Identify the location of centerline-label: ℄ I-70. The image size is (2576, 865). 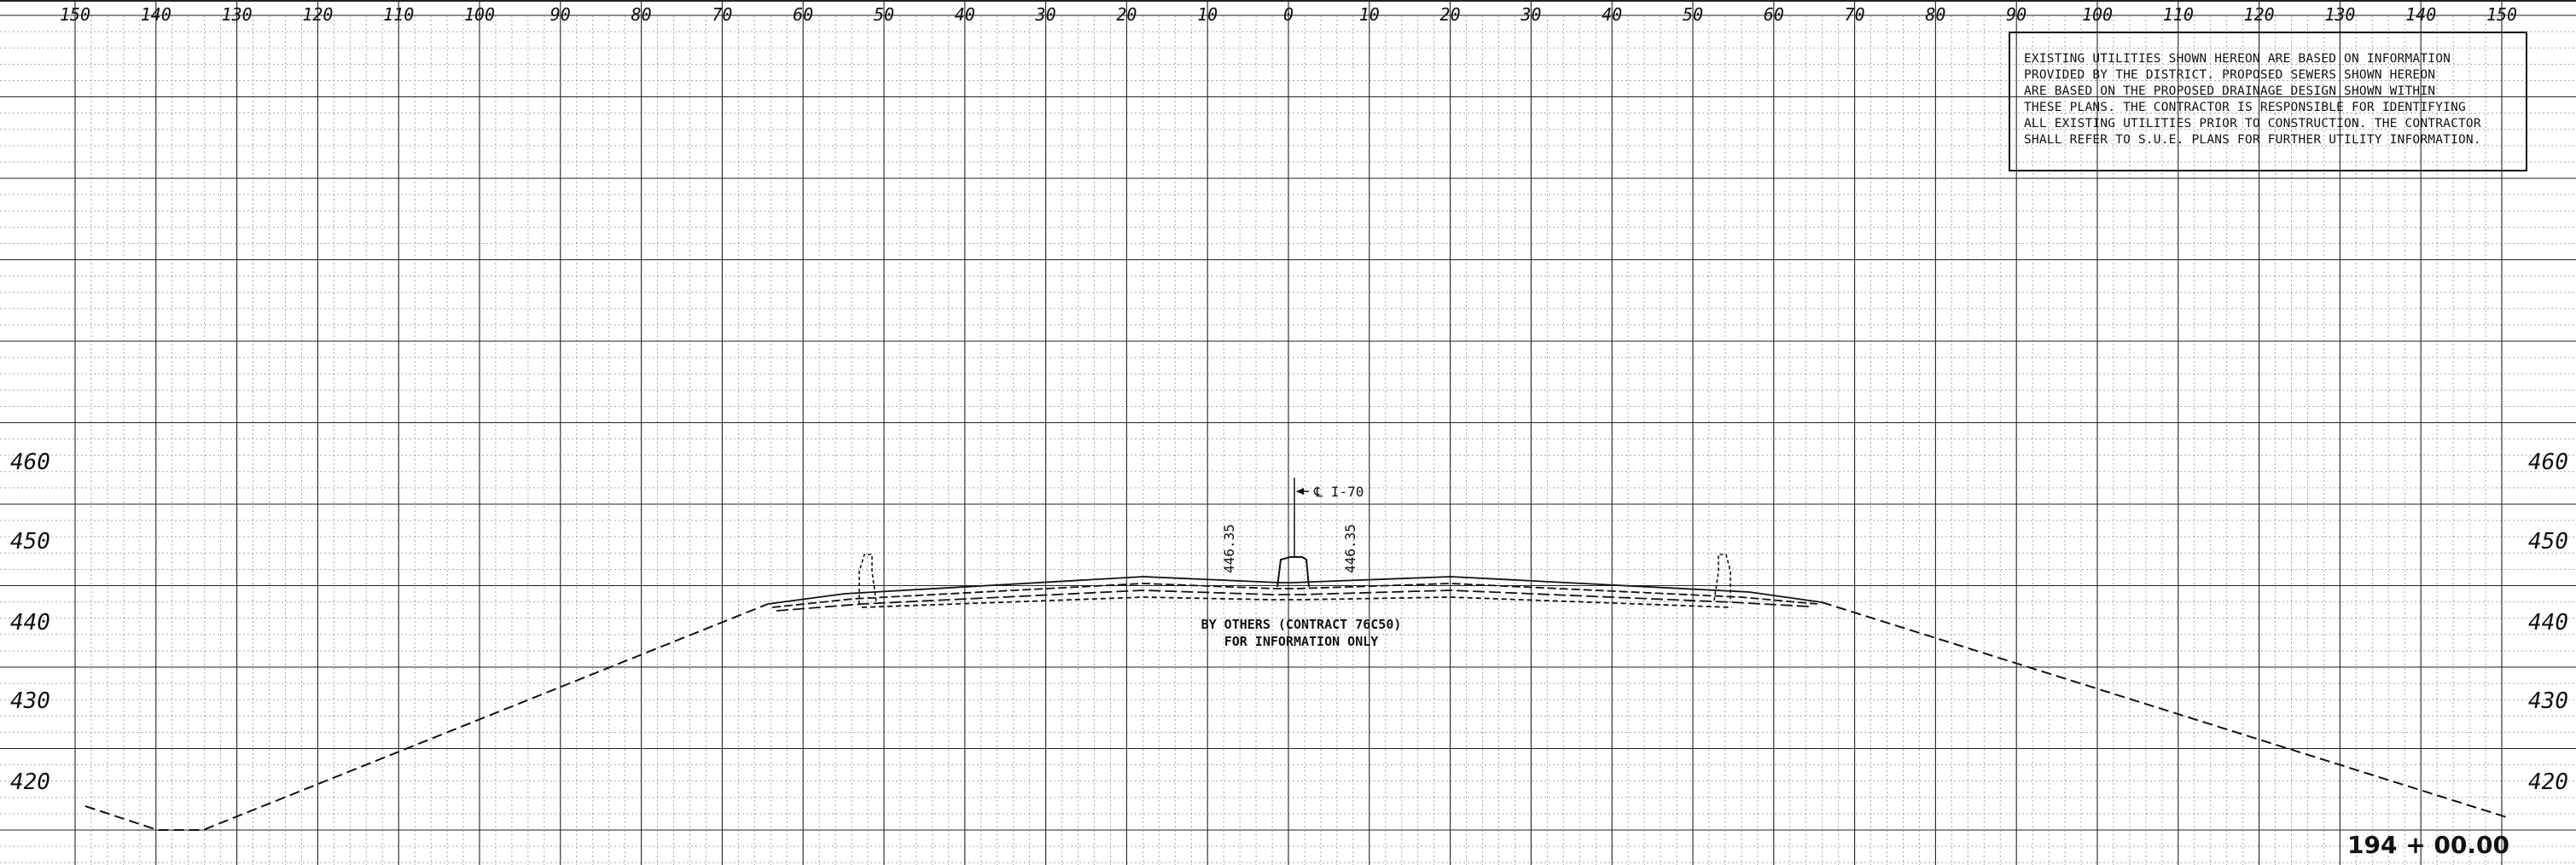
(1338, 492).